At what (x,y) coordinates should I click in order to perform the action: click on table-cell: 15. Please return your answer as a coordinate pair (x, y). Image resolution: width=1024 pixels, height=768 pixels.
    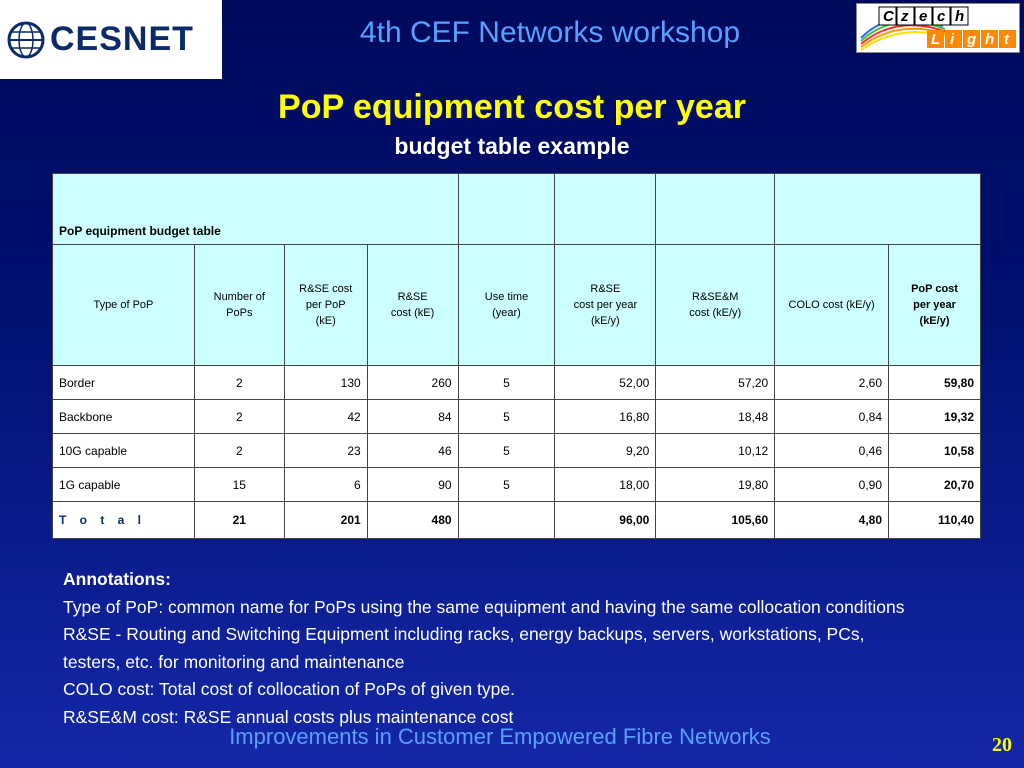
    Looking at the image, I should click on (239, 484).